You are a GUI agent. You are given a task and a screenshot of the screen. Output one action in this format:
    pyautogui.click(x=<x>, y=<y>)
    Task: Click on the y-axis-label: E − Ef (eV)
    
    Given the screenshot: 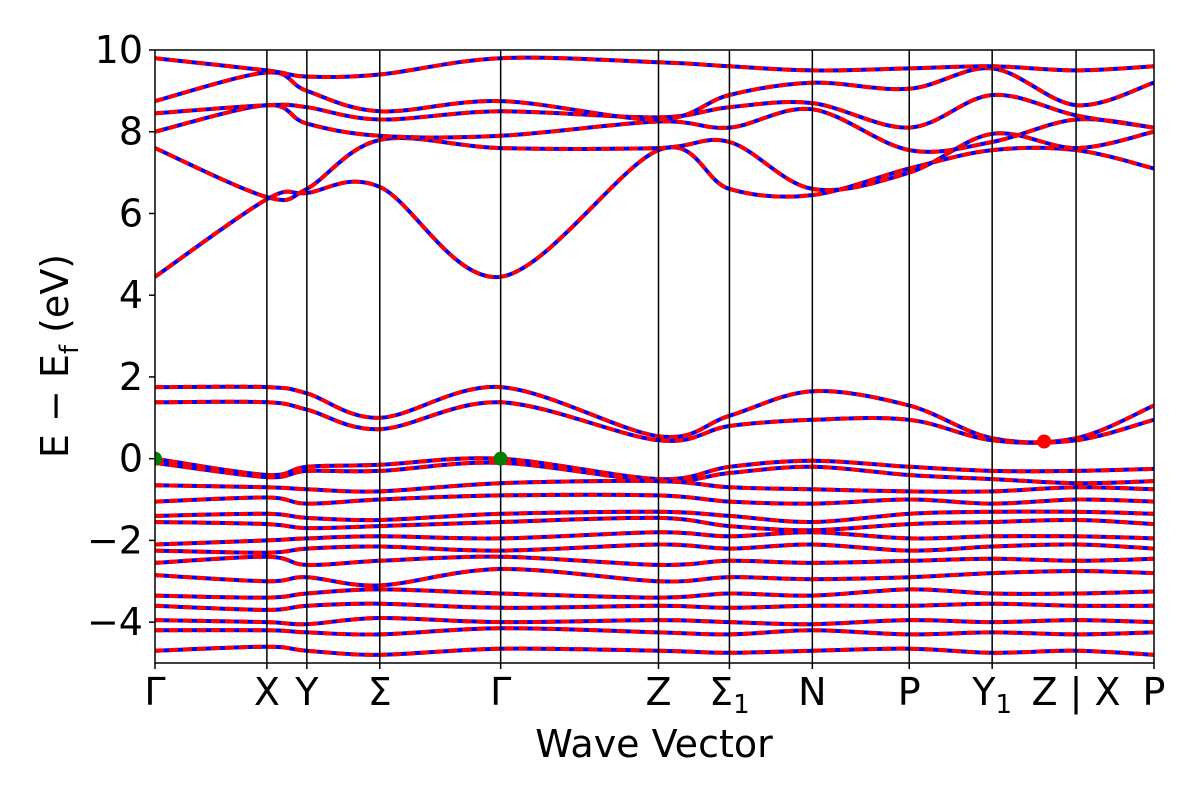 What is the action you would take?
    pyautogui.click(x=59, y=356)
    